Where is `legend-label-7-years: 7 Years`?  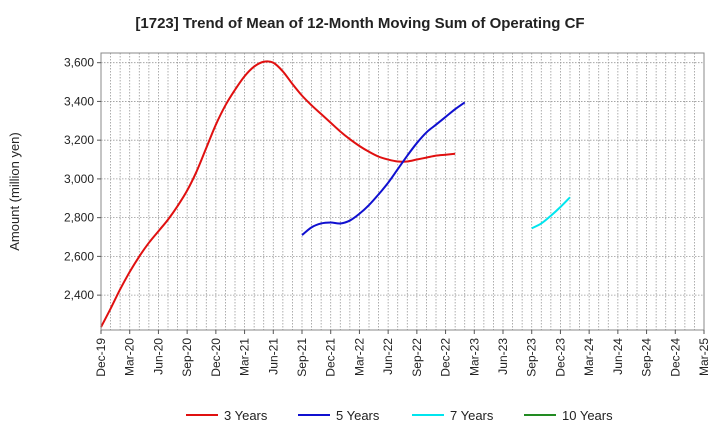 legend-label-7-years: 7 Years is located at coordinates (472, 415).